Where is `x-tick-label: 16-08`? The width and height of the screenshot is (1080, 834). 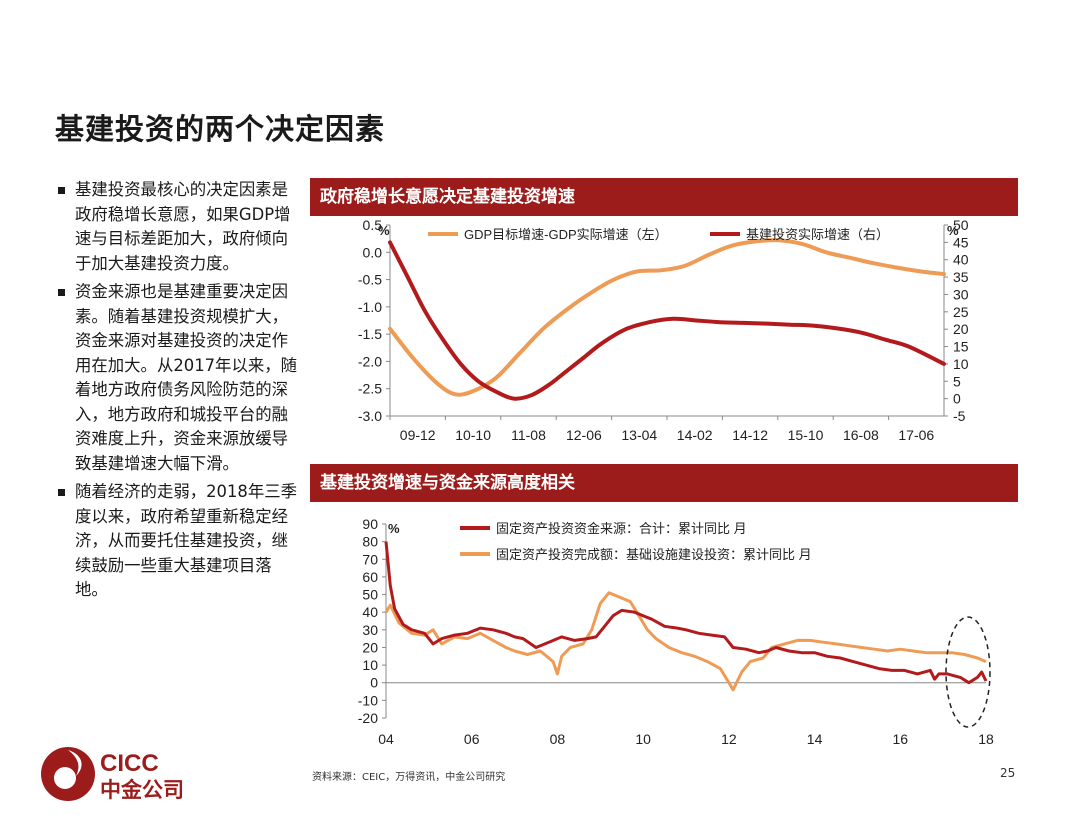
x-tick-label: 16-08 is located at coordinates (861, 435).